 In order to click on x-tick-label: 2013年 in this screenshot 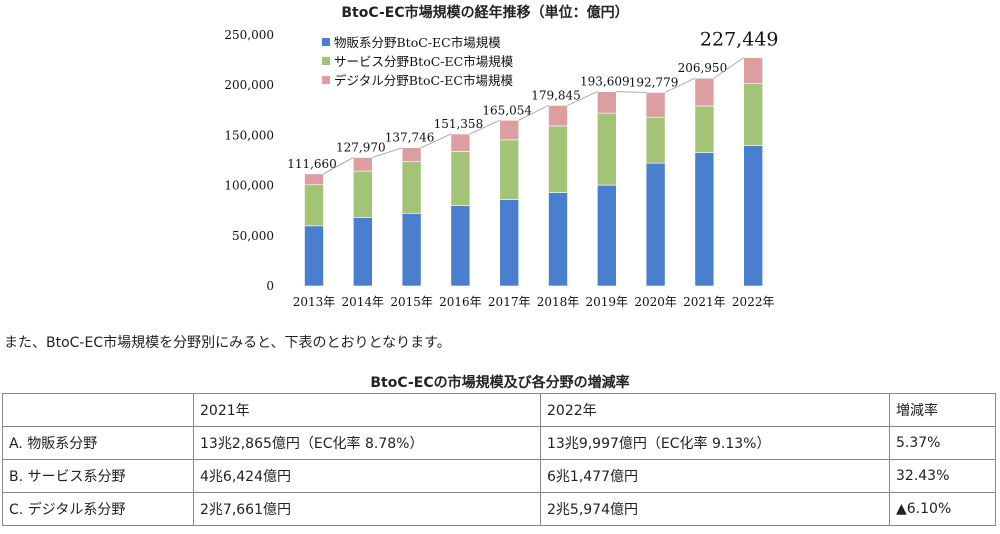, I will do `click(314, 302)`.